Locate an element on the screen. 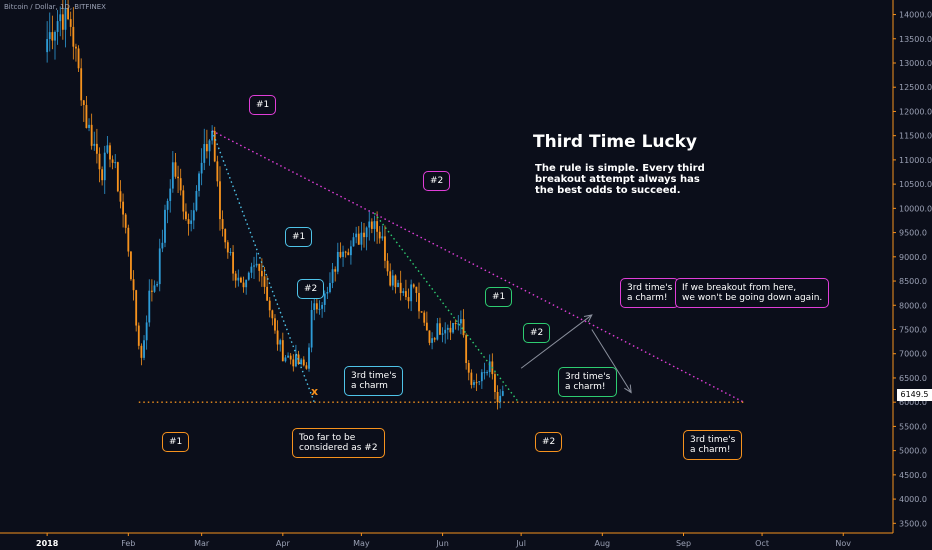  time-tick-label: May is located at coordinates (361, 543).